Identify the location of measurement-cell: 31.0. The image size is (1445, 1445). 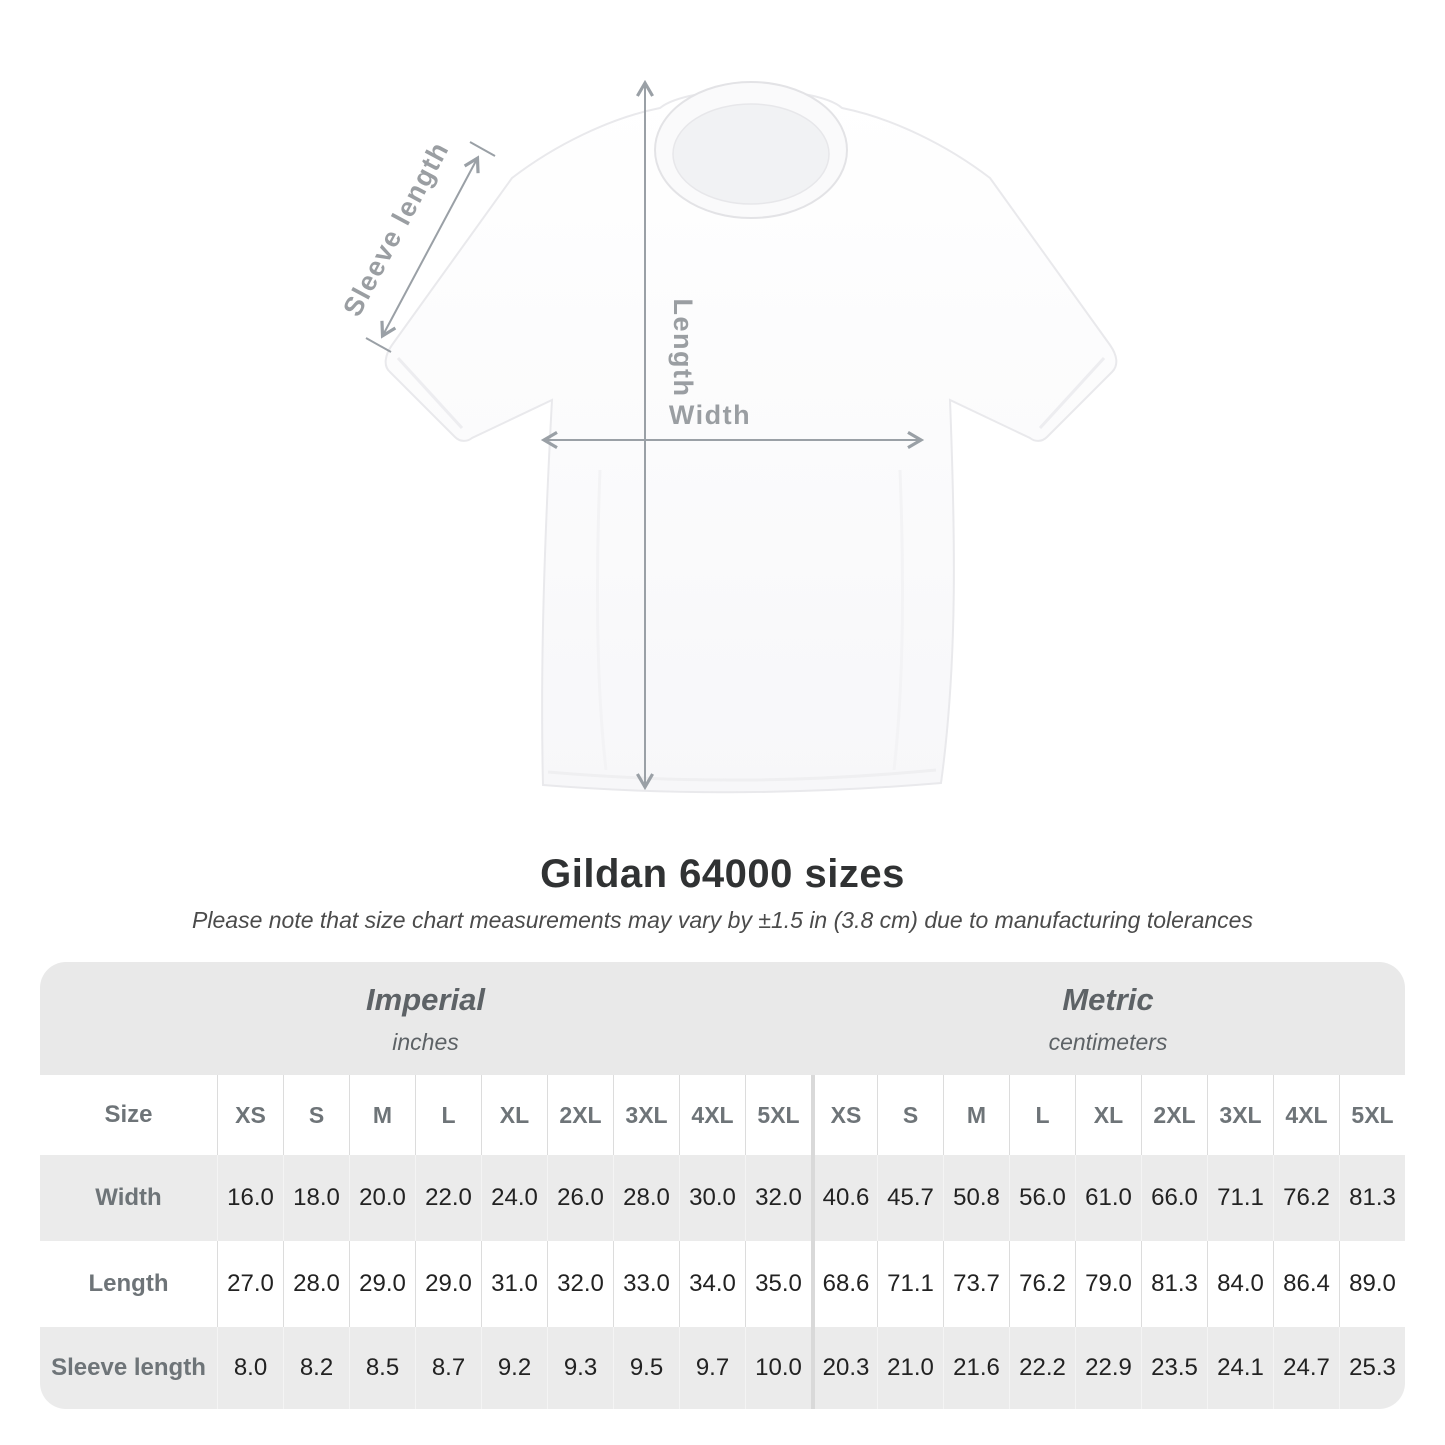
(514, 1284).